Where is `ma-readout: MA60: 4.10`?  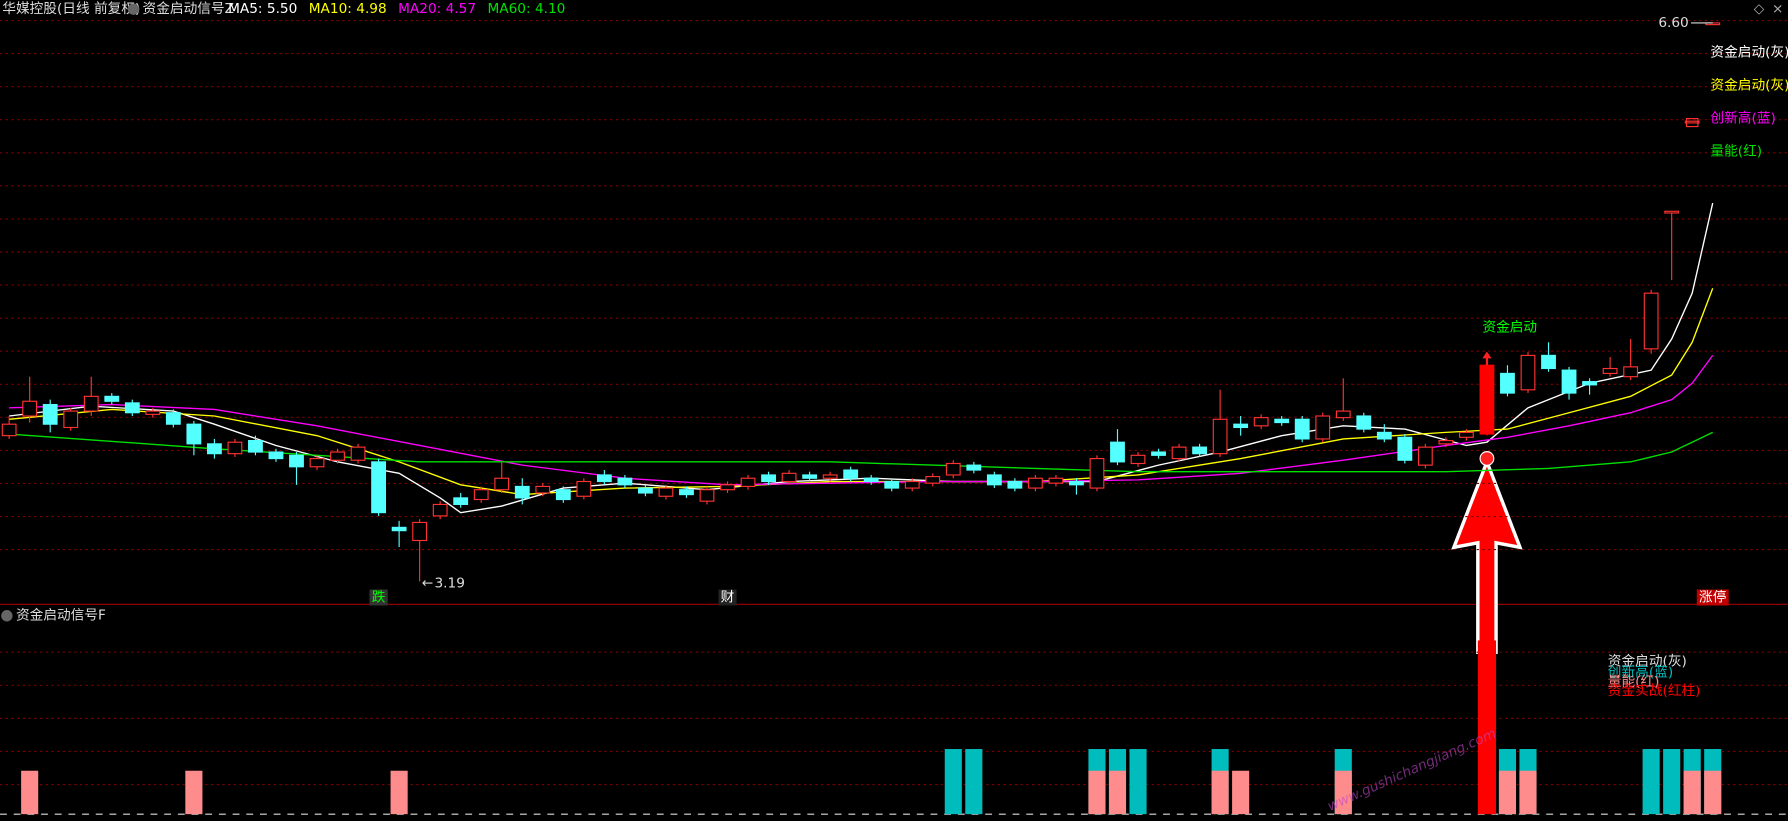 ma-readout: MA60: 4.10 is located at coordinates (526, 9).